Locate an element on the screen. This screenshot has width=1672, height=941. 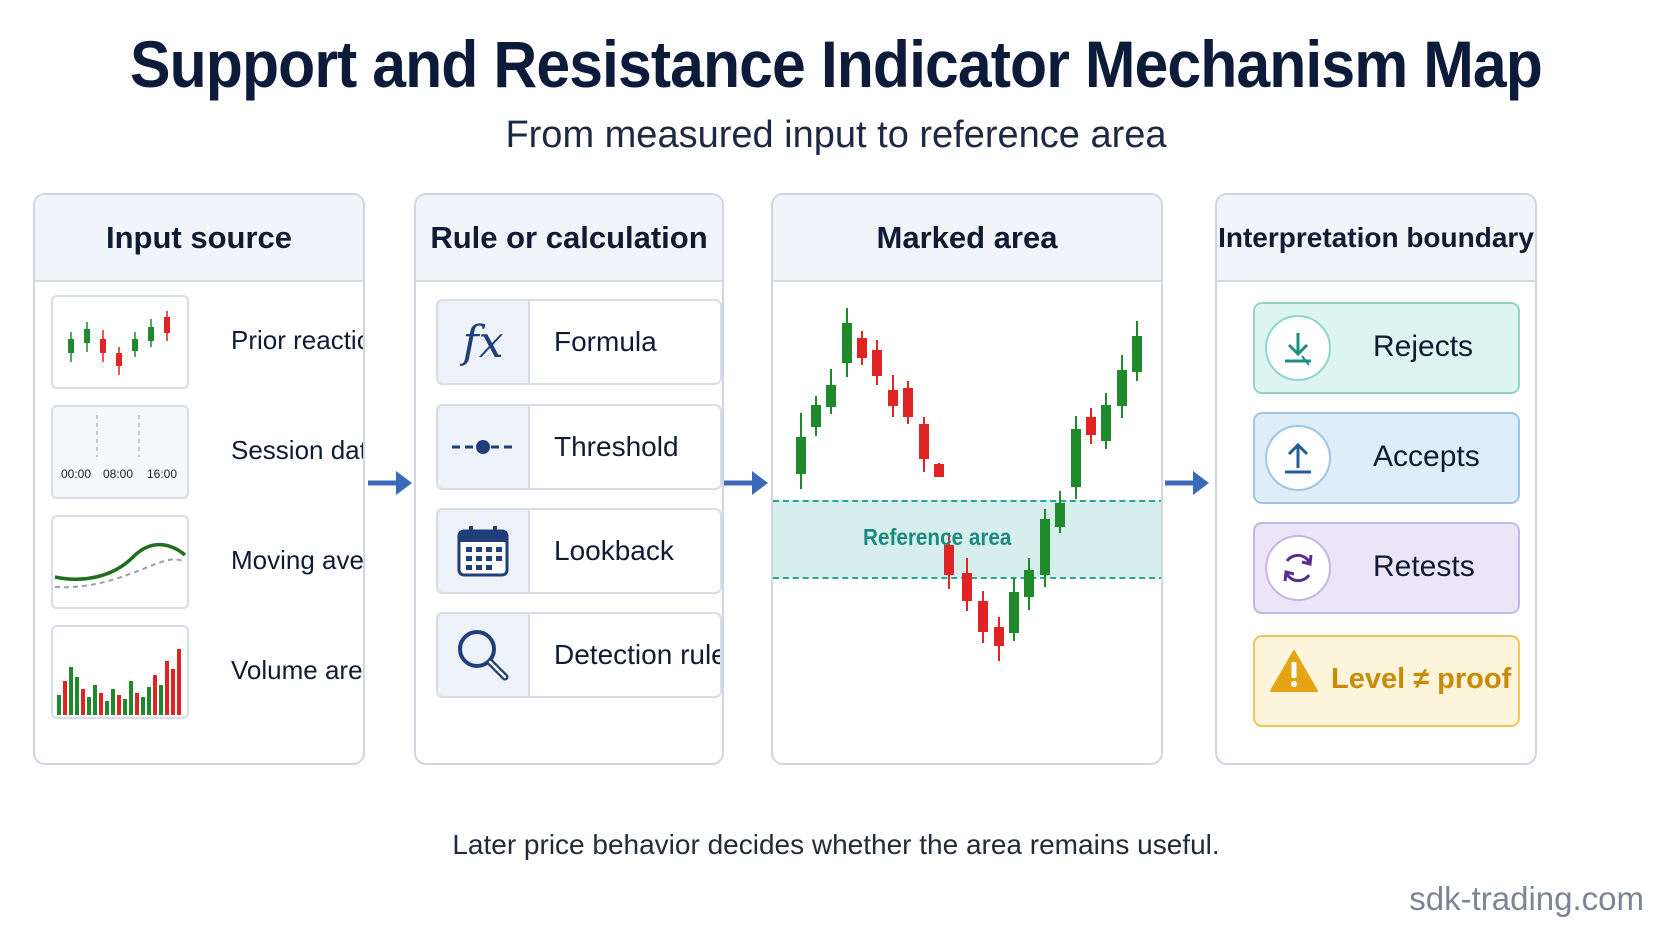
upload-arrow-icon is located at coordinates (1298, 458).